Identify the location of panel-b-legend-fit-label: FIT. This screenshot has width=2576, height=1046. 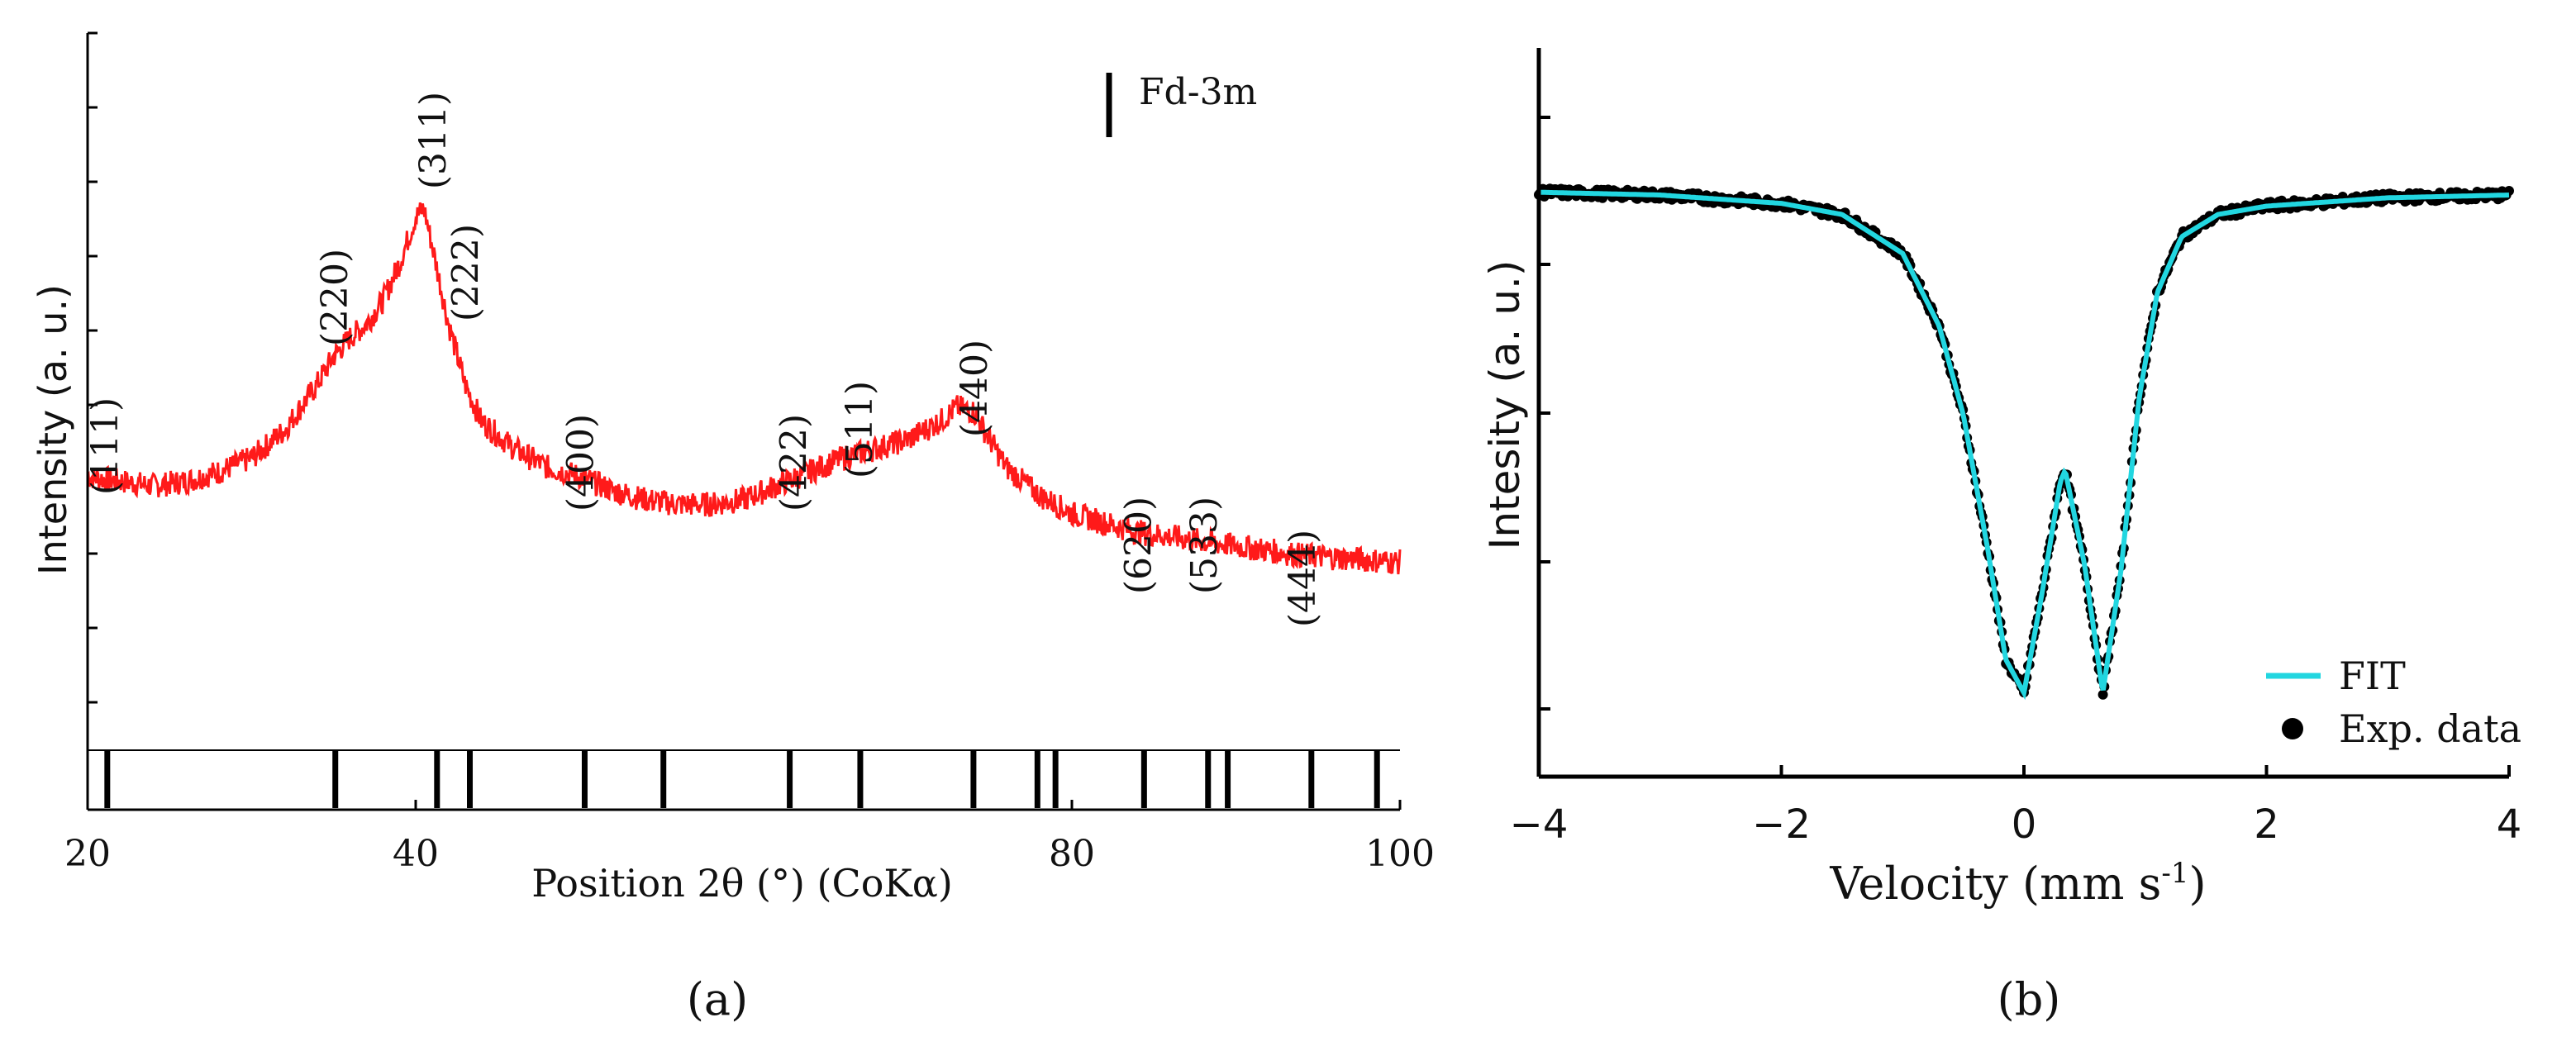
(2372, 676).